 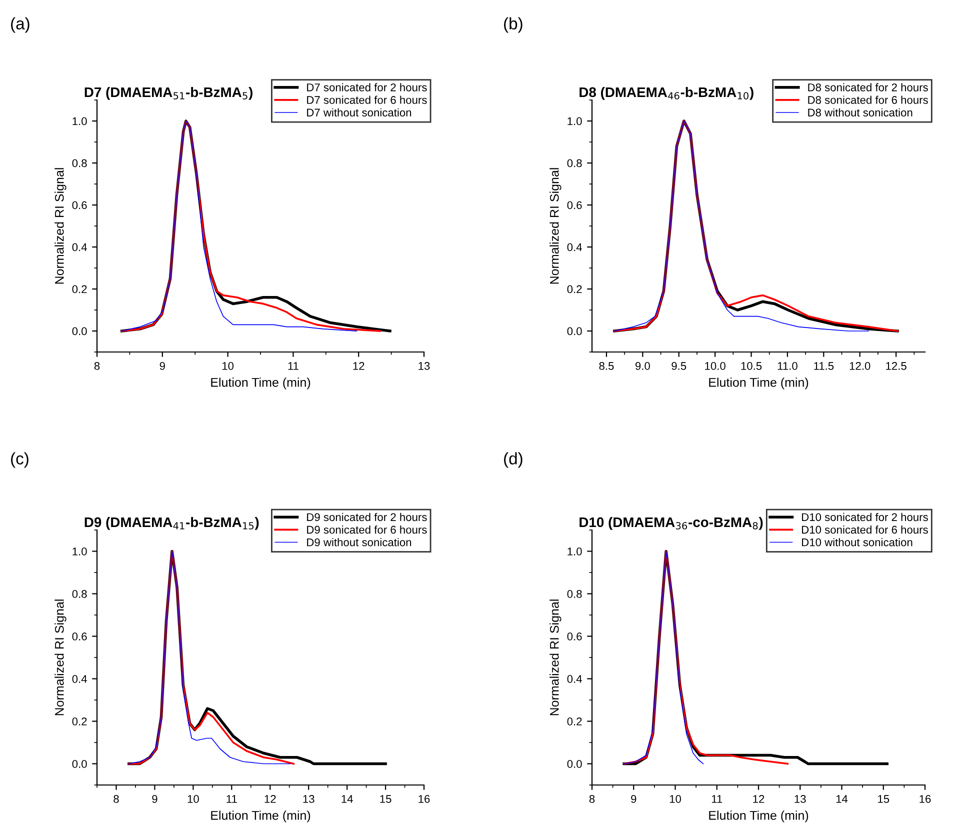 What do you see at coordinates (359, 542) in the screenshot?
I see `legend-label: D9 without sonication` at bounding box center [359, 542].